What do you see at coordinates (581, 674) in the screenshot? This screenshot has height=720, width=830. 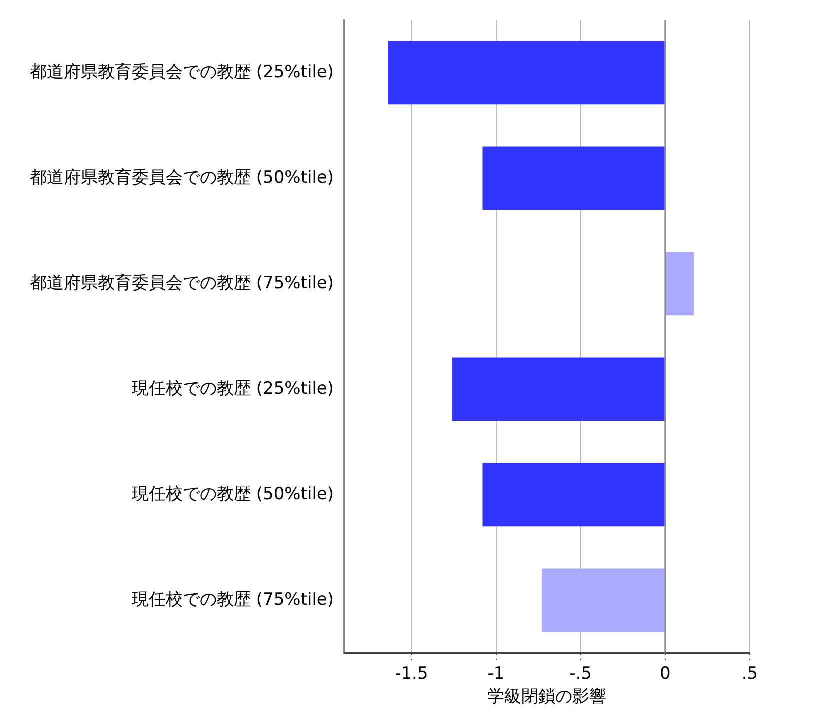 I see `x-tick-label: -.5` at bounding box center [581, 674].